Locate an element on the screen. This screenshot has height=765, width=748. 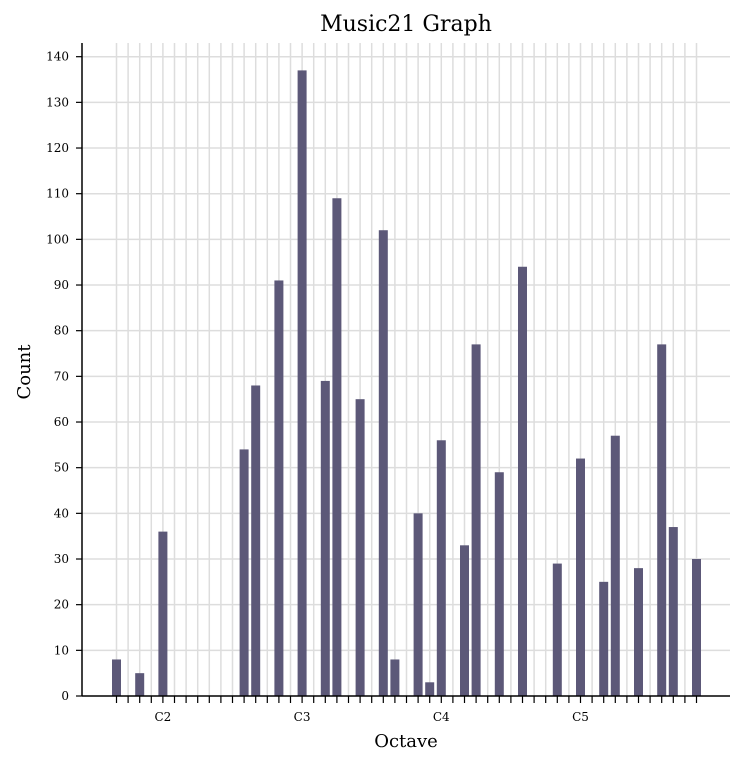
y-tick-label: 90 is located at coordinates (61, 285).